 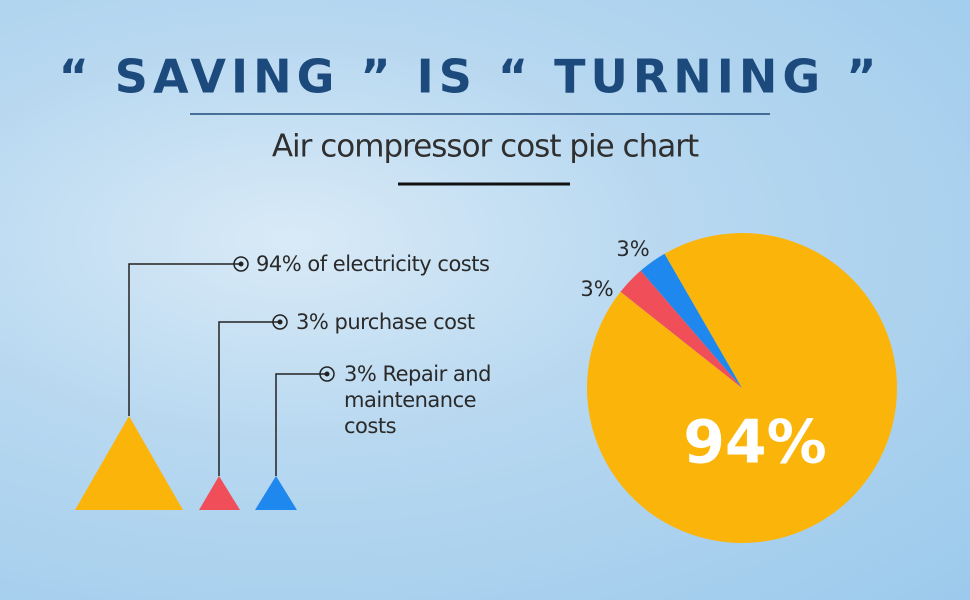 I want to click on legend-label: 94% of electricity costs, so click(x=373, y=264).